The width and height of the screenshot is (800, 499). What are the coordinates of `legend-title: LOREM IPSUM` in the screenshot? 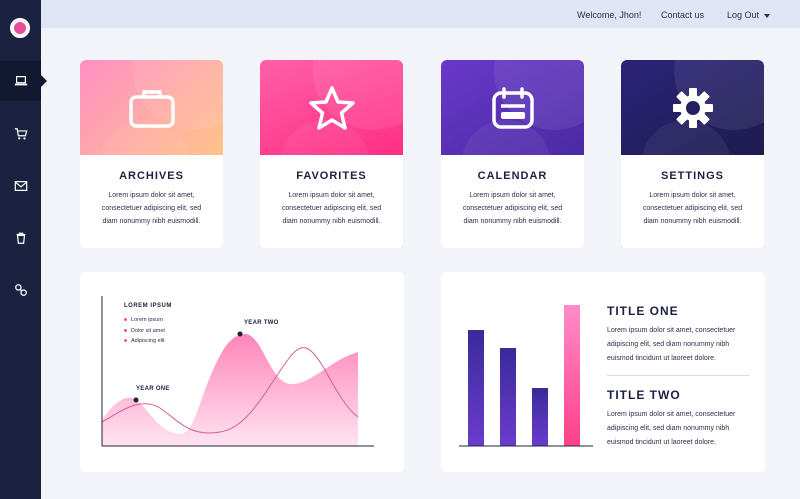 It's located at (148, 306).